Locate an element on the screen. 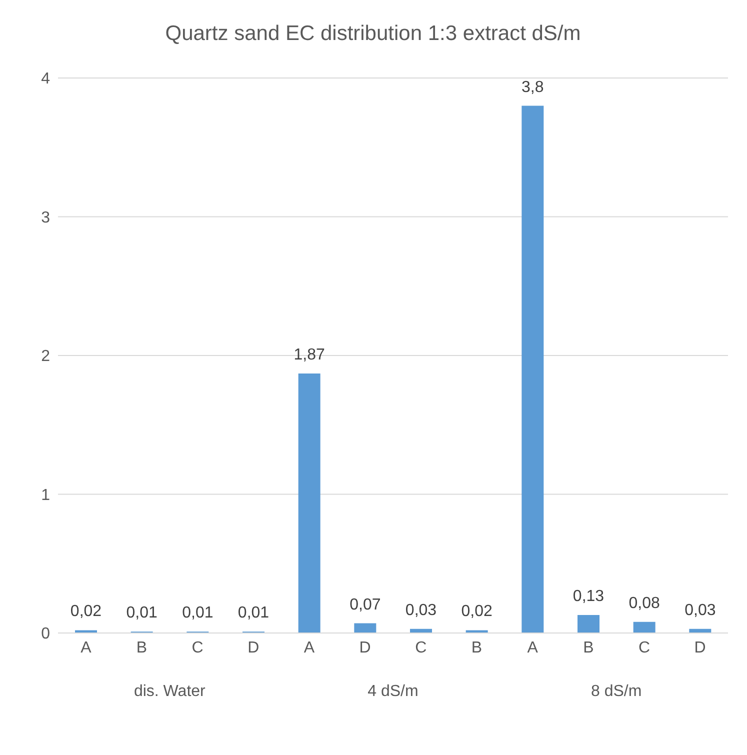 This screenshot has height=755, width=747. text: dis. Water is located at coordinates (169, 692).